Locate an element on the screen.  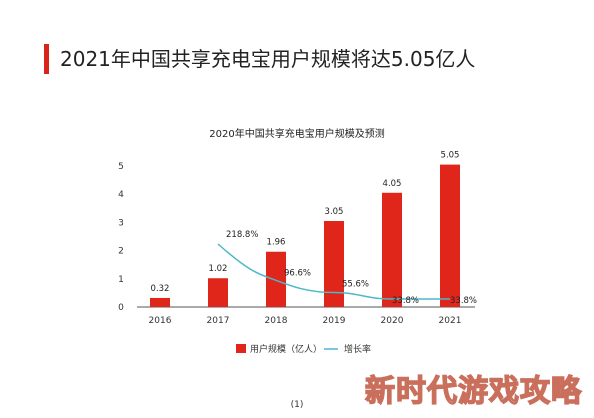
bar-value-label: 4.05 is located at coordinates (392, 184).